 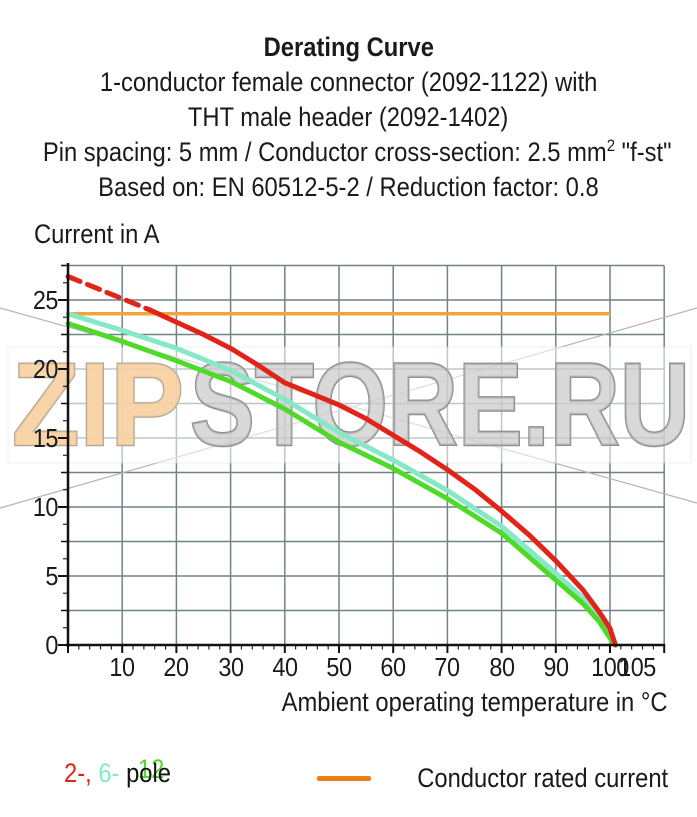 What do you see at coordinates (339, 667) in the screenshot?
I see `x-tick-50: 50` at bounding box center [339, 667].